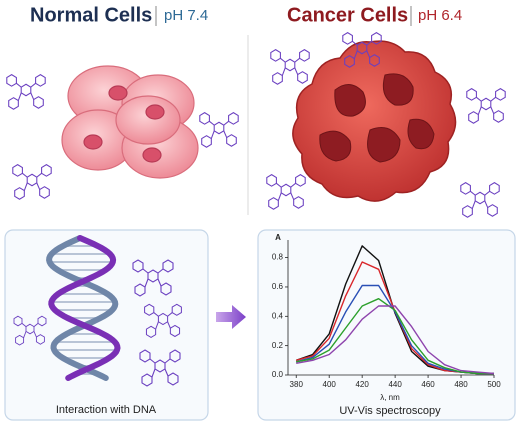 The width and height of the screenshot is (520, 424). Describe the element at coordinates (494, 384) in the screenshot. I see `x-tick-label: 500` at that location.